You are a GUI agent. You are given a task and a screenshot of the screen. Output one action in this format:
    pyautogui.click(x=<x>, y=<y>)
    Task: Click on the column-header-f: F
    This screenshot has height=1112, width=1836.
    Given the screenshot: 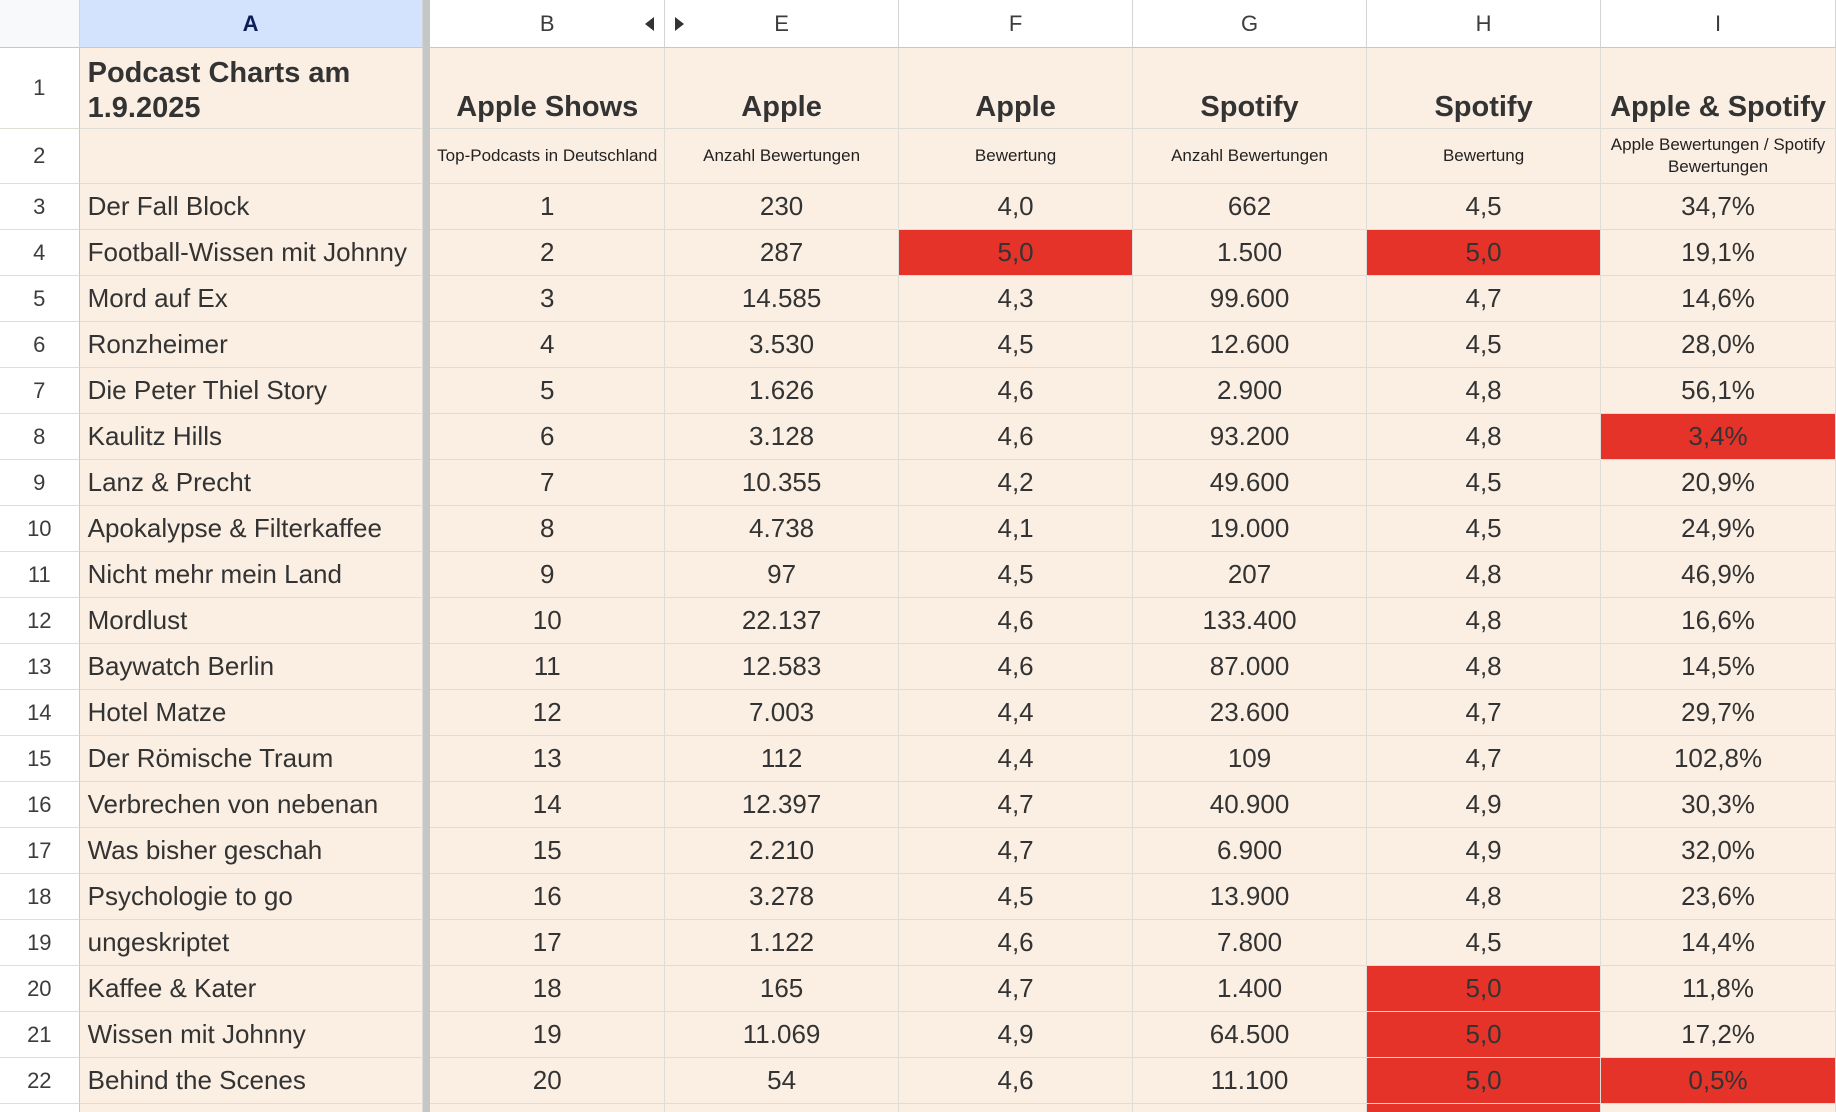 What is the action you would take?
    pyautogui.click(x=1016, y=24)
    